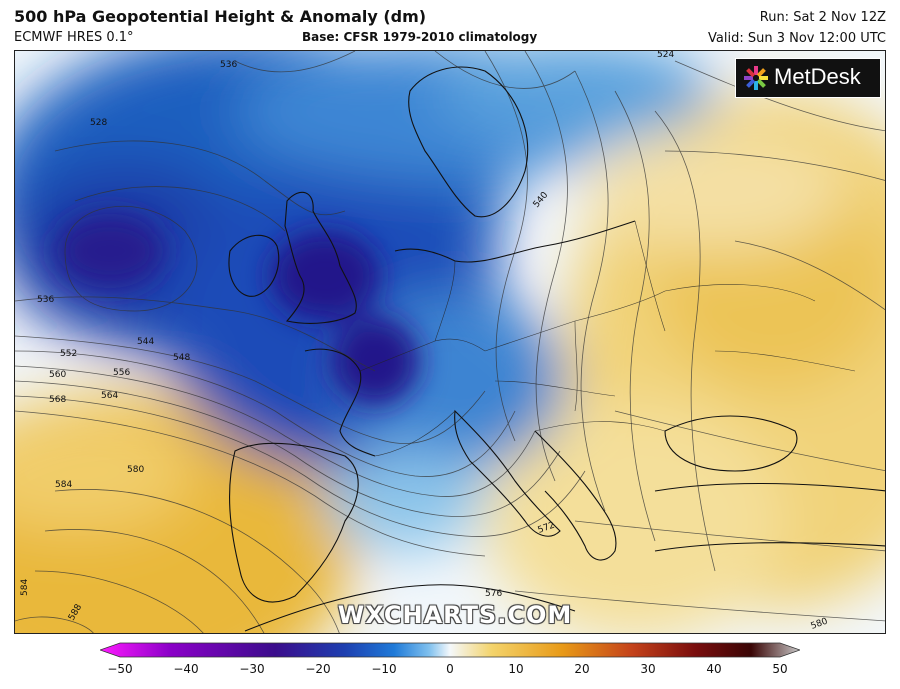  I want to click on colorbar-bar, so click(450, 650).